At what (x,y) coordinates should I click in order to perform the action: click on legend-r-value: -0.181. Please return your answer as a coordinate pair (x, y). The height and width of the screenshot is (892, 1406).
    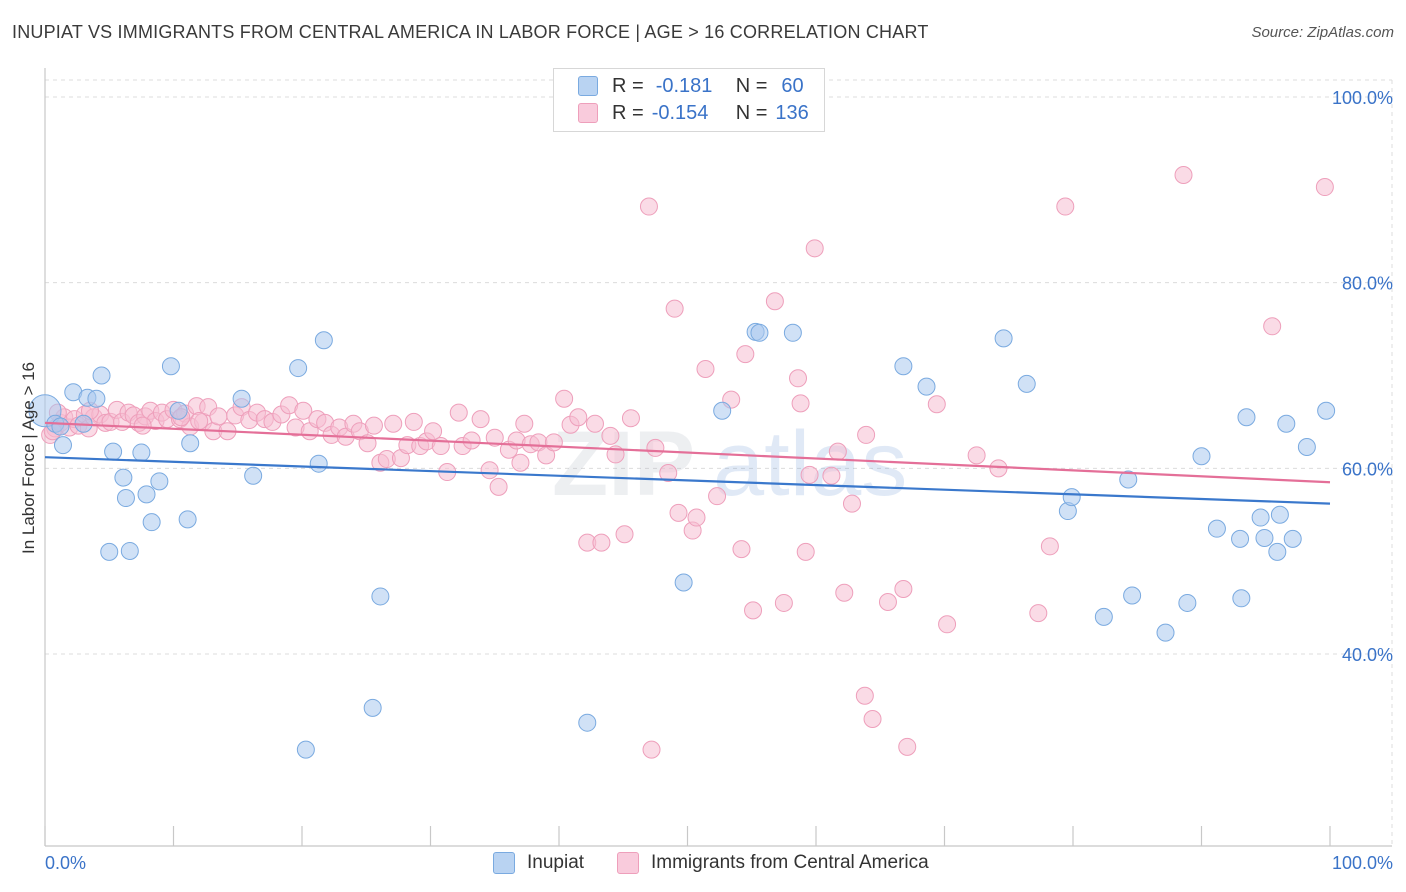
    Looking at the image, I should click on (684, 85).